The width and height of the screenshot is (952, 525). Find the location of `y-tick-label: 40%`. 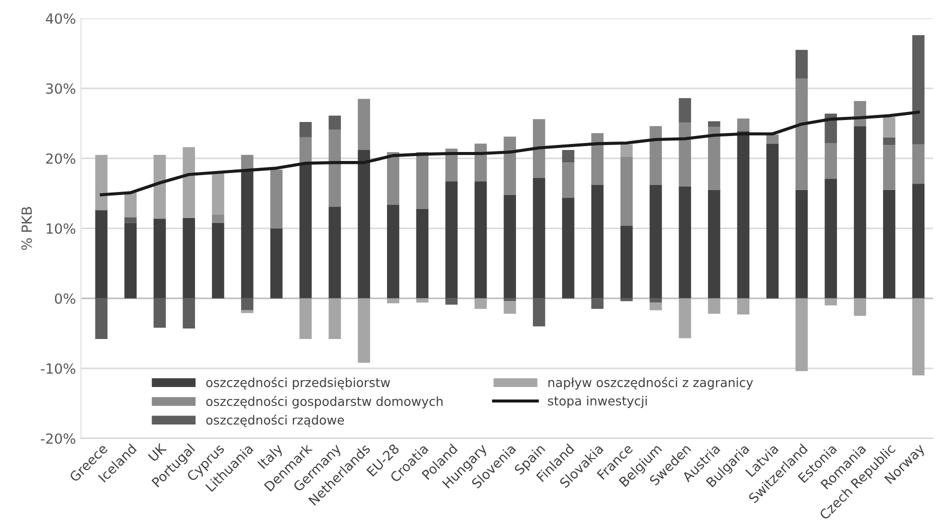

y-tick-label: 40% is located at coordinates (61, 18).